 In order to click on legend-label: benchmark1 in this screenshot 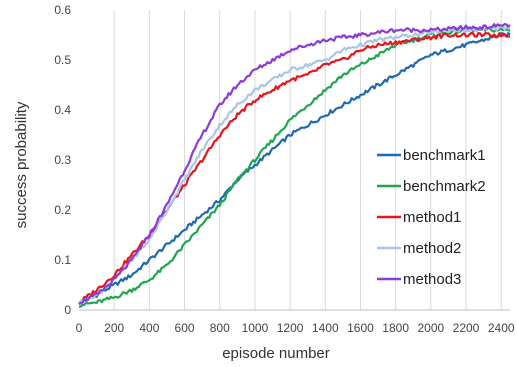, I will do `click(444, 155)`.